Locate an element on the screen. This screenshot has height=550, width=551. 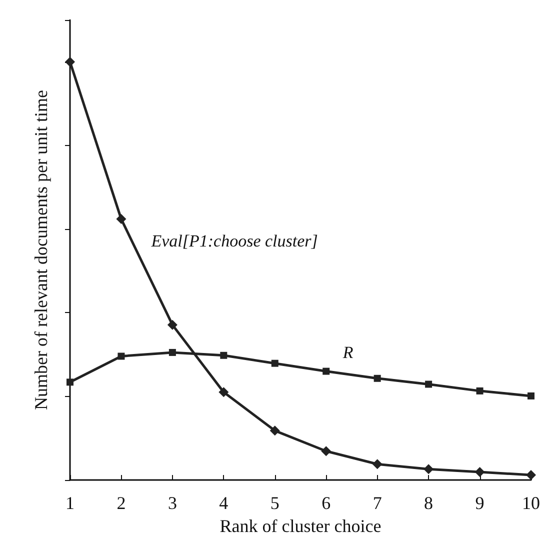
x-tick-label: 4 is located at coordinates (223, 503).